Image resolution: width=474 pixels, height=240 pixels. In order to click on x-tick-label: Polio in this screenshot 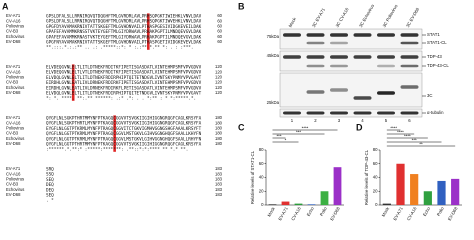, I will do `click(440, 211)`.